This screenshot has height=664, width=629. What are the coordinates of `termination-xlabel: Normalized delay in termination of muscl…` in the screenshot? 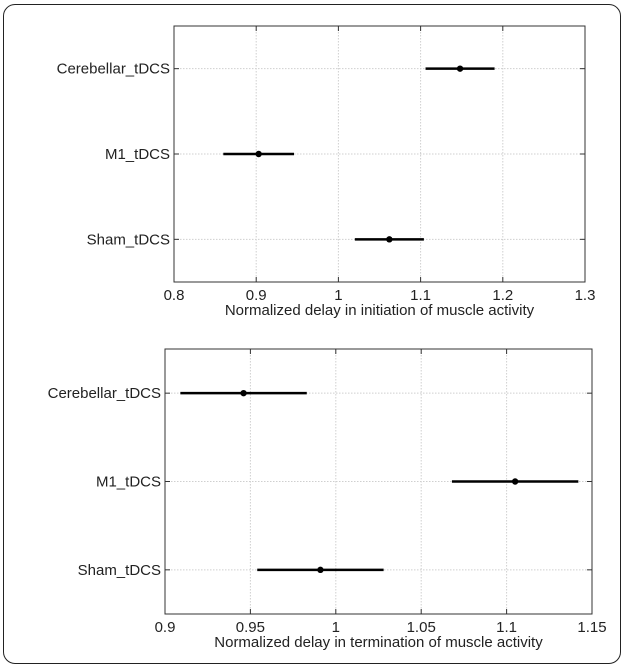 It's located at (378, 642).